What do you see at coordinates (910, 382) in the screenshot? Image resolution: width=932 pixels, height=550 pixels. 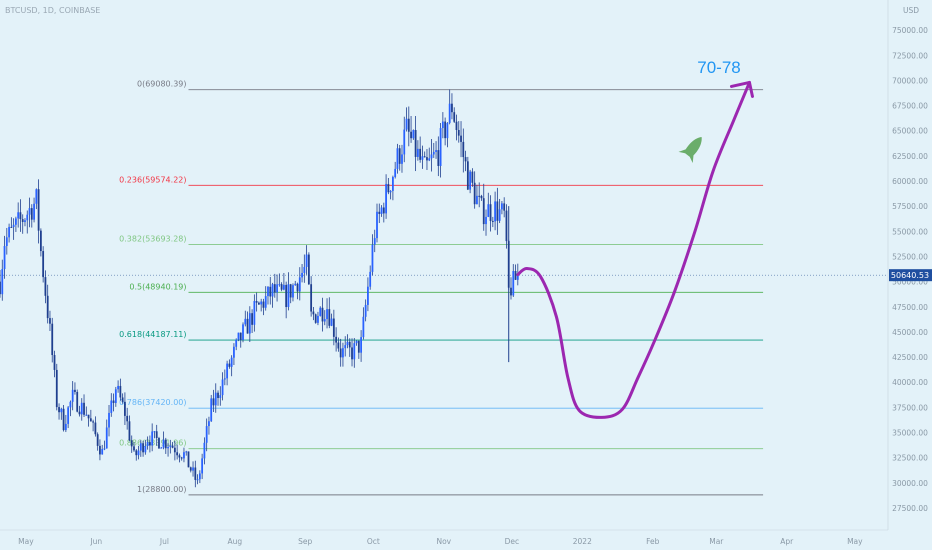 I see `price-tick-label: 40000.00` at bounding box center [910, 382].